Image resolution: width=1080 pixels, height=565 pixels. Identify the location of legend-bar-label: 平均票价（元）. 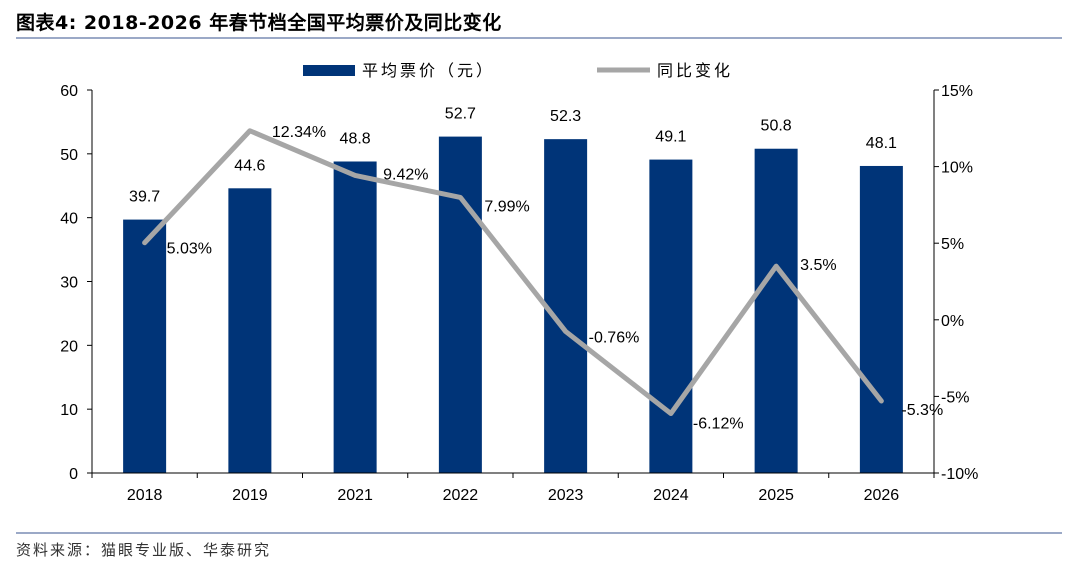
(428, 70).